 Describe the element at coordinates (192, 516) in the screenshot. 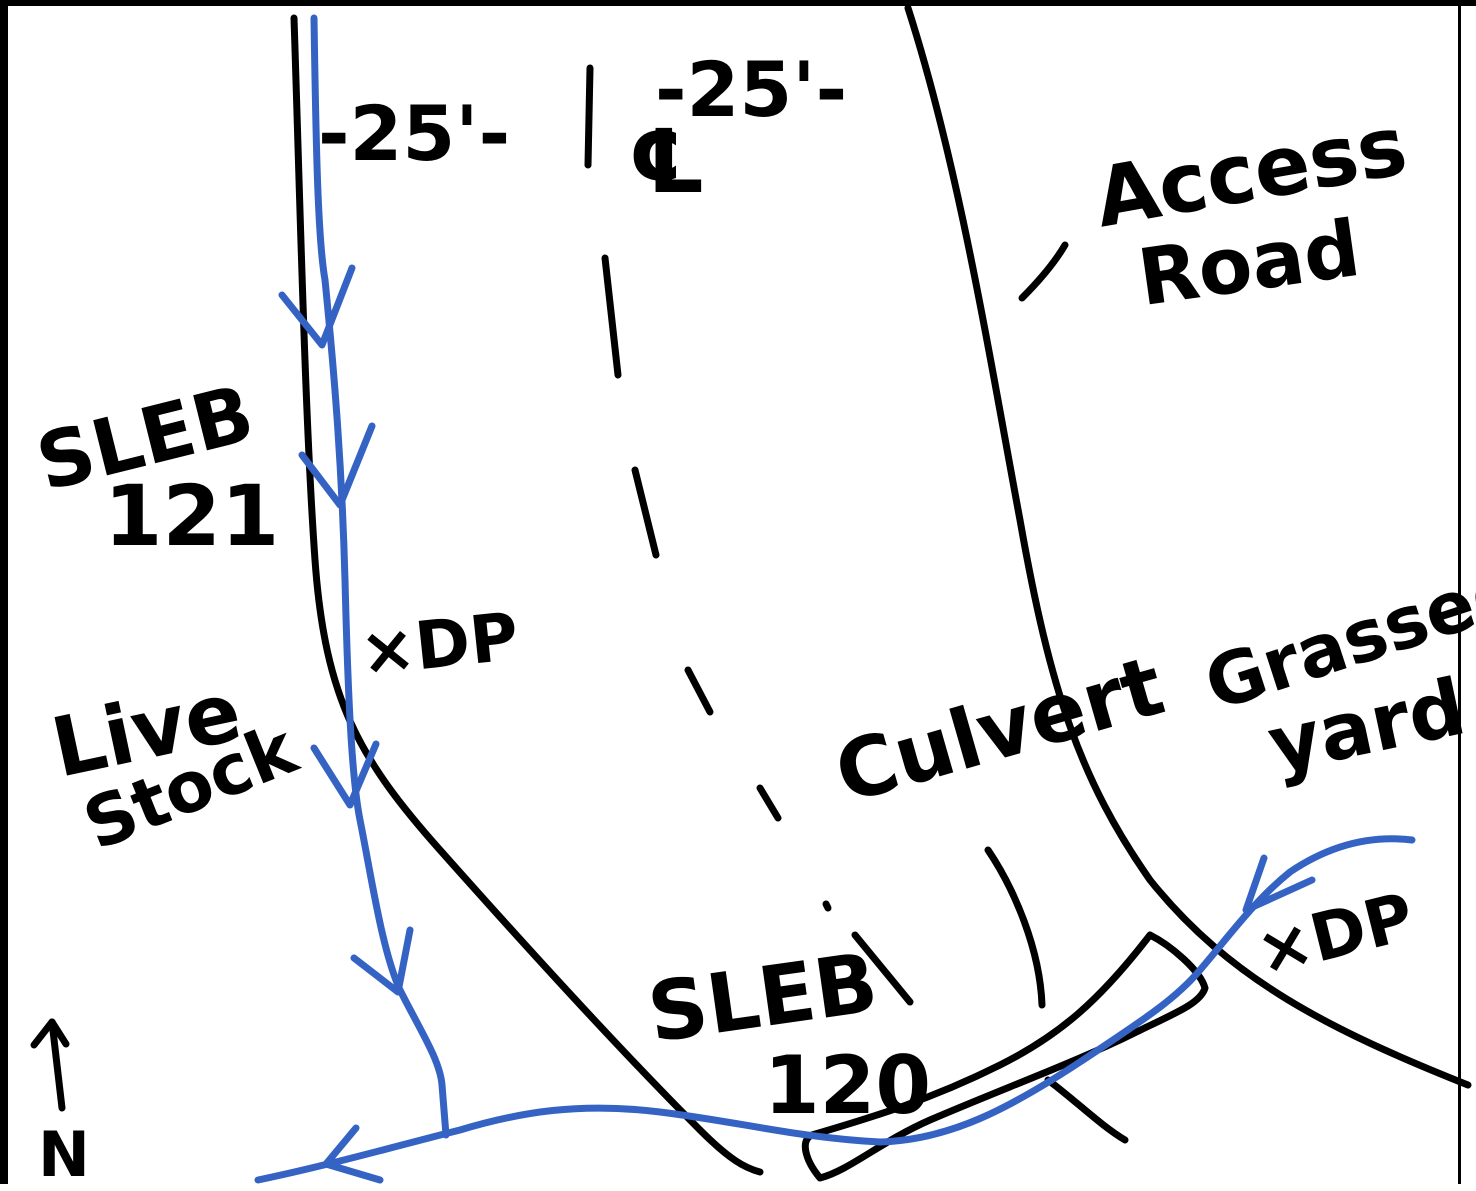

I see `sleb-121-label-line2: 121` at that location.